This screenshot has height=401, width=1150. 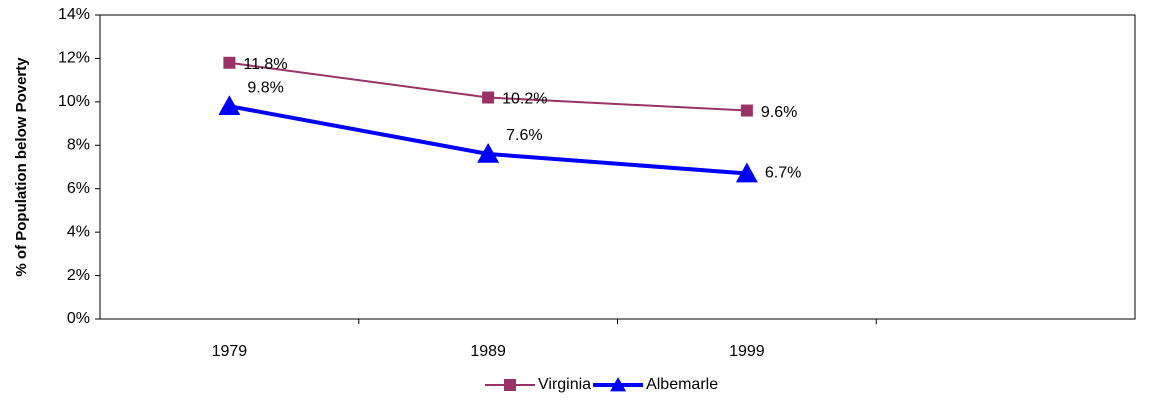 I want to click on y-tick-label: 10%, so click(x=74, y=101).